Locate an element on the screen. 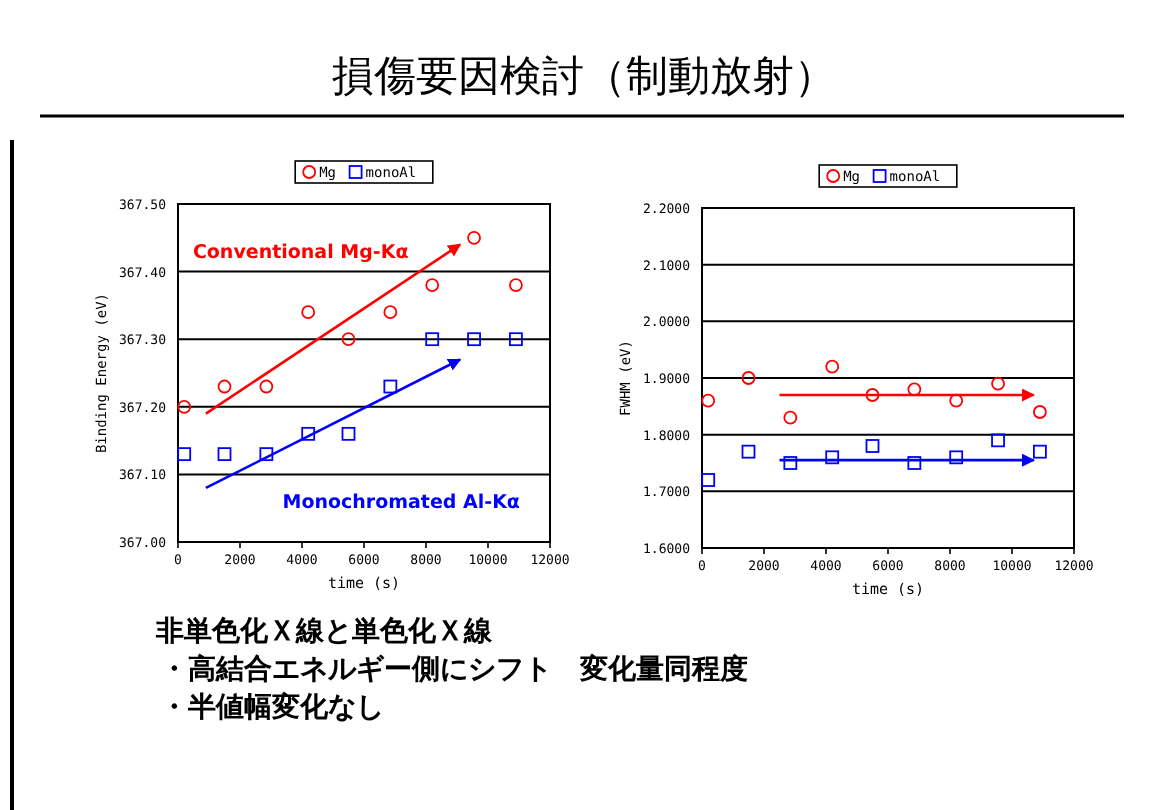 This screenshot has height=810, width=1168. annotation: Monochromated Al-Kα is located at coordinates (401, 503).